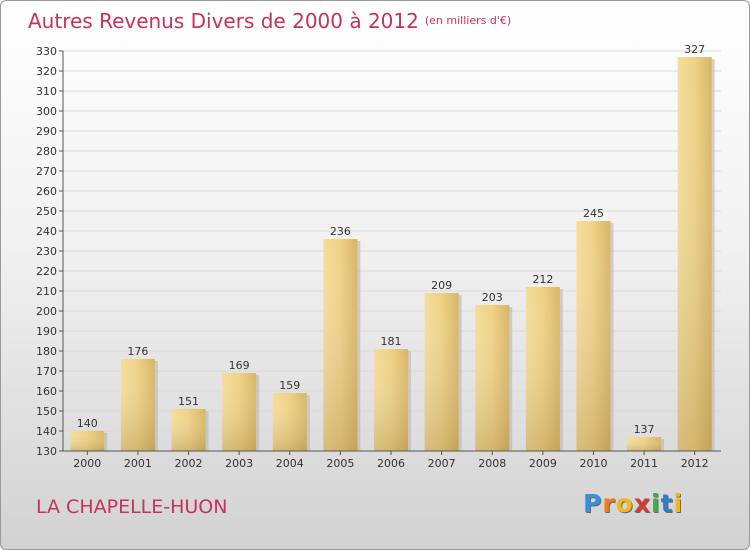 This screenshot has width=750, height=550. I want to click on bar-2003: 169, so click(241, 405).